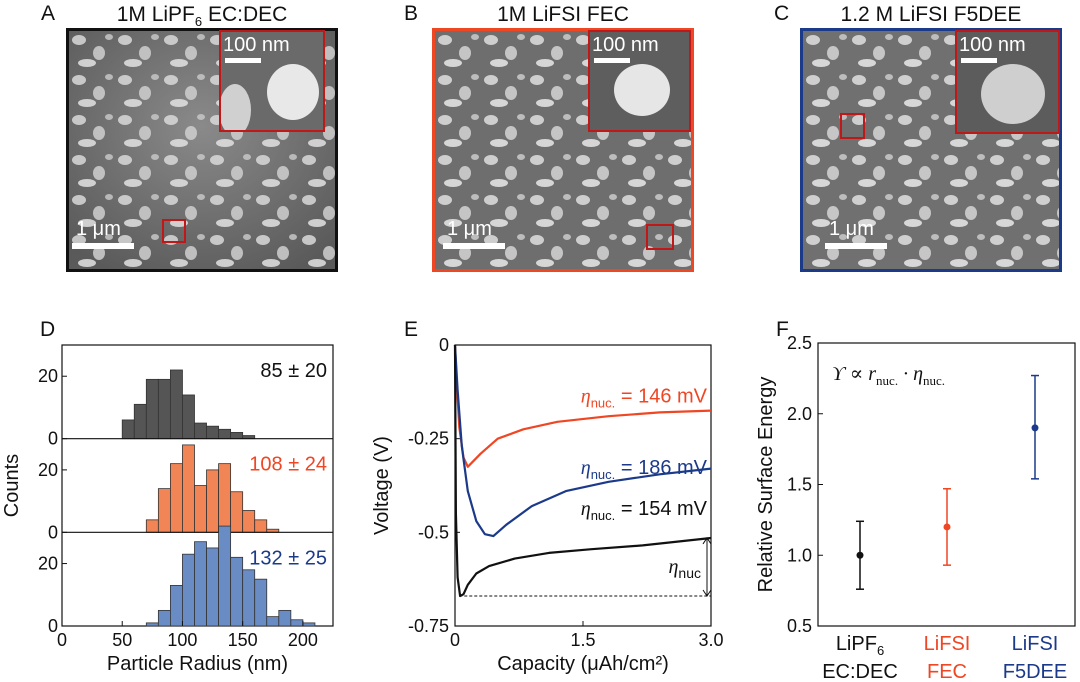 This screenshot has width=1080, height=682. What do you see at coordinates (198, 22) in the screenshot?
I see `panel-a-title-sub: 6` at bounding box center [198, 22].